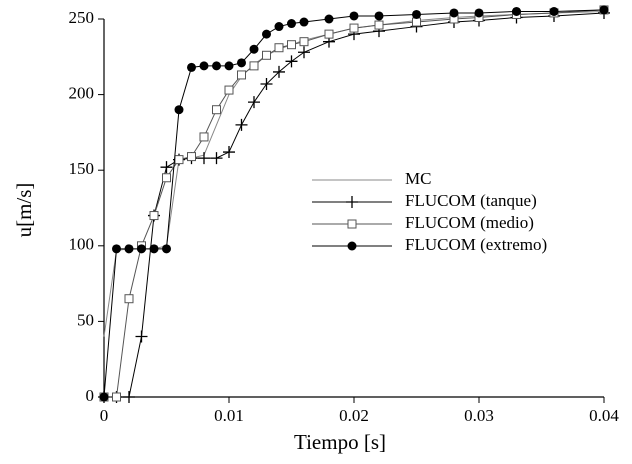 The width and height of the screenshot is (632, 464). What do you see at coordinates (418, 178) in the screenshot?
I see `legend-label: MC` at bounding box center [418, 178].